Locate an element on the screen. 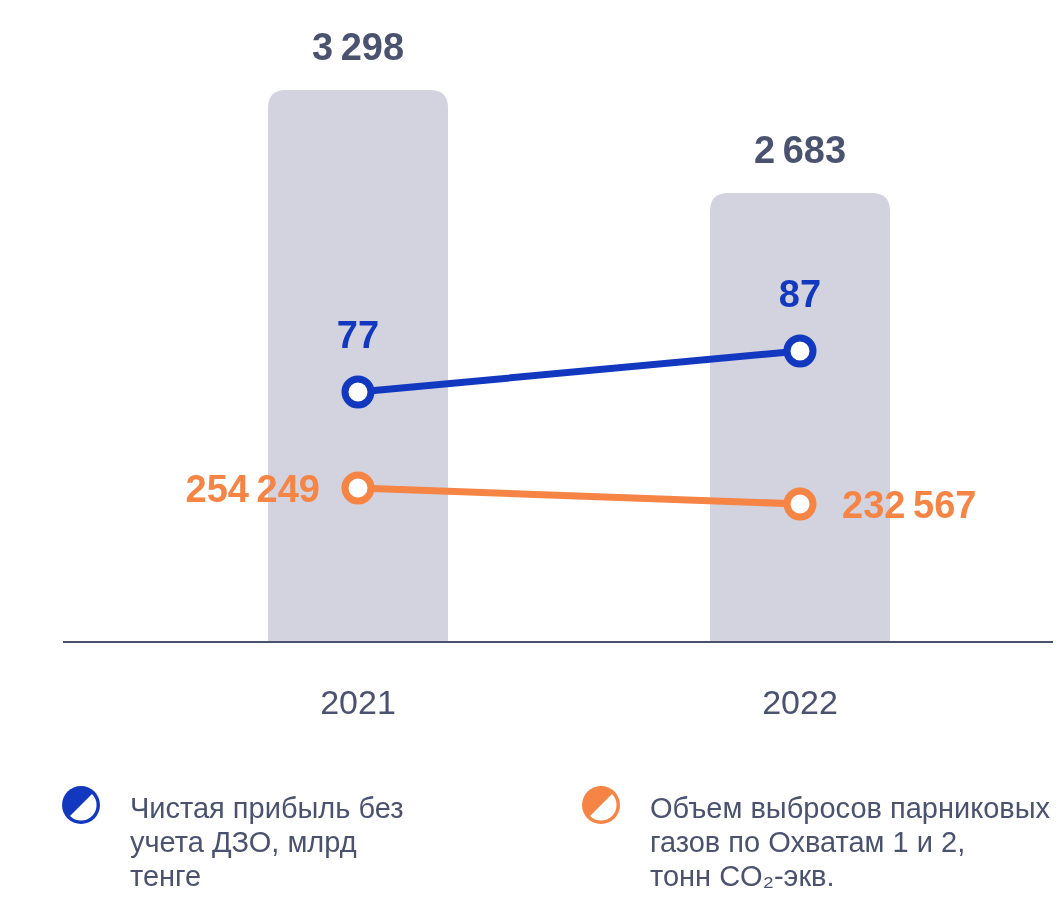 The height and width of the screenshot is (899, 1061). data-label: 77 is located at coordinates (358, 335).